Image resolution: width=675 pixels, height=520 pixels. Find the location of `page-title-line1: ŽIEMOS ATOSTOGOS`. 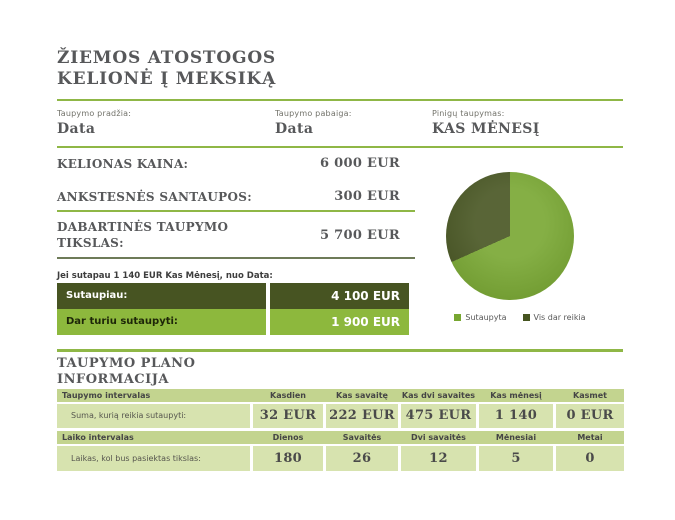

page-title-line1: ŽIEMOS ATOSTOGOS is located at coordinates (166, 58).